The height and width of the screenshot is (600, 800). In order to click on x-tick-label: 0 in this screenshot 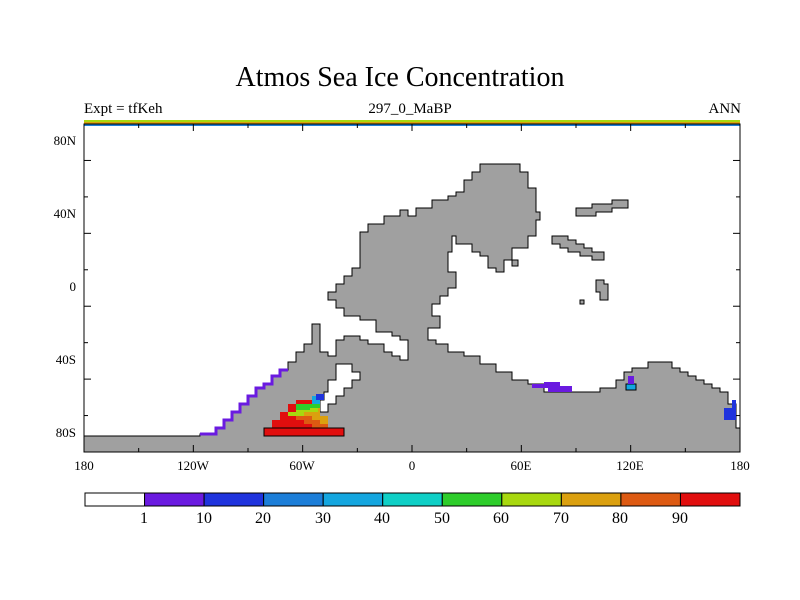, I will do `click(412, 465)`.